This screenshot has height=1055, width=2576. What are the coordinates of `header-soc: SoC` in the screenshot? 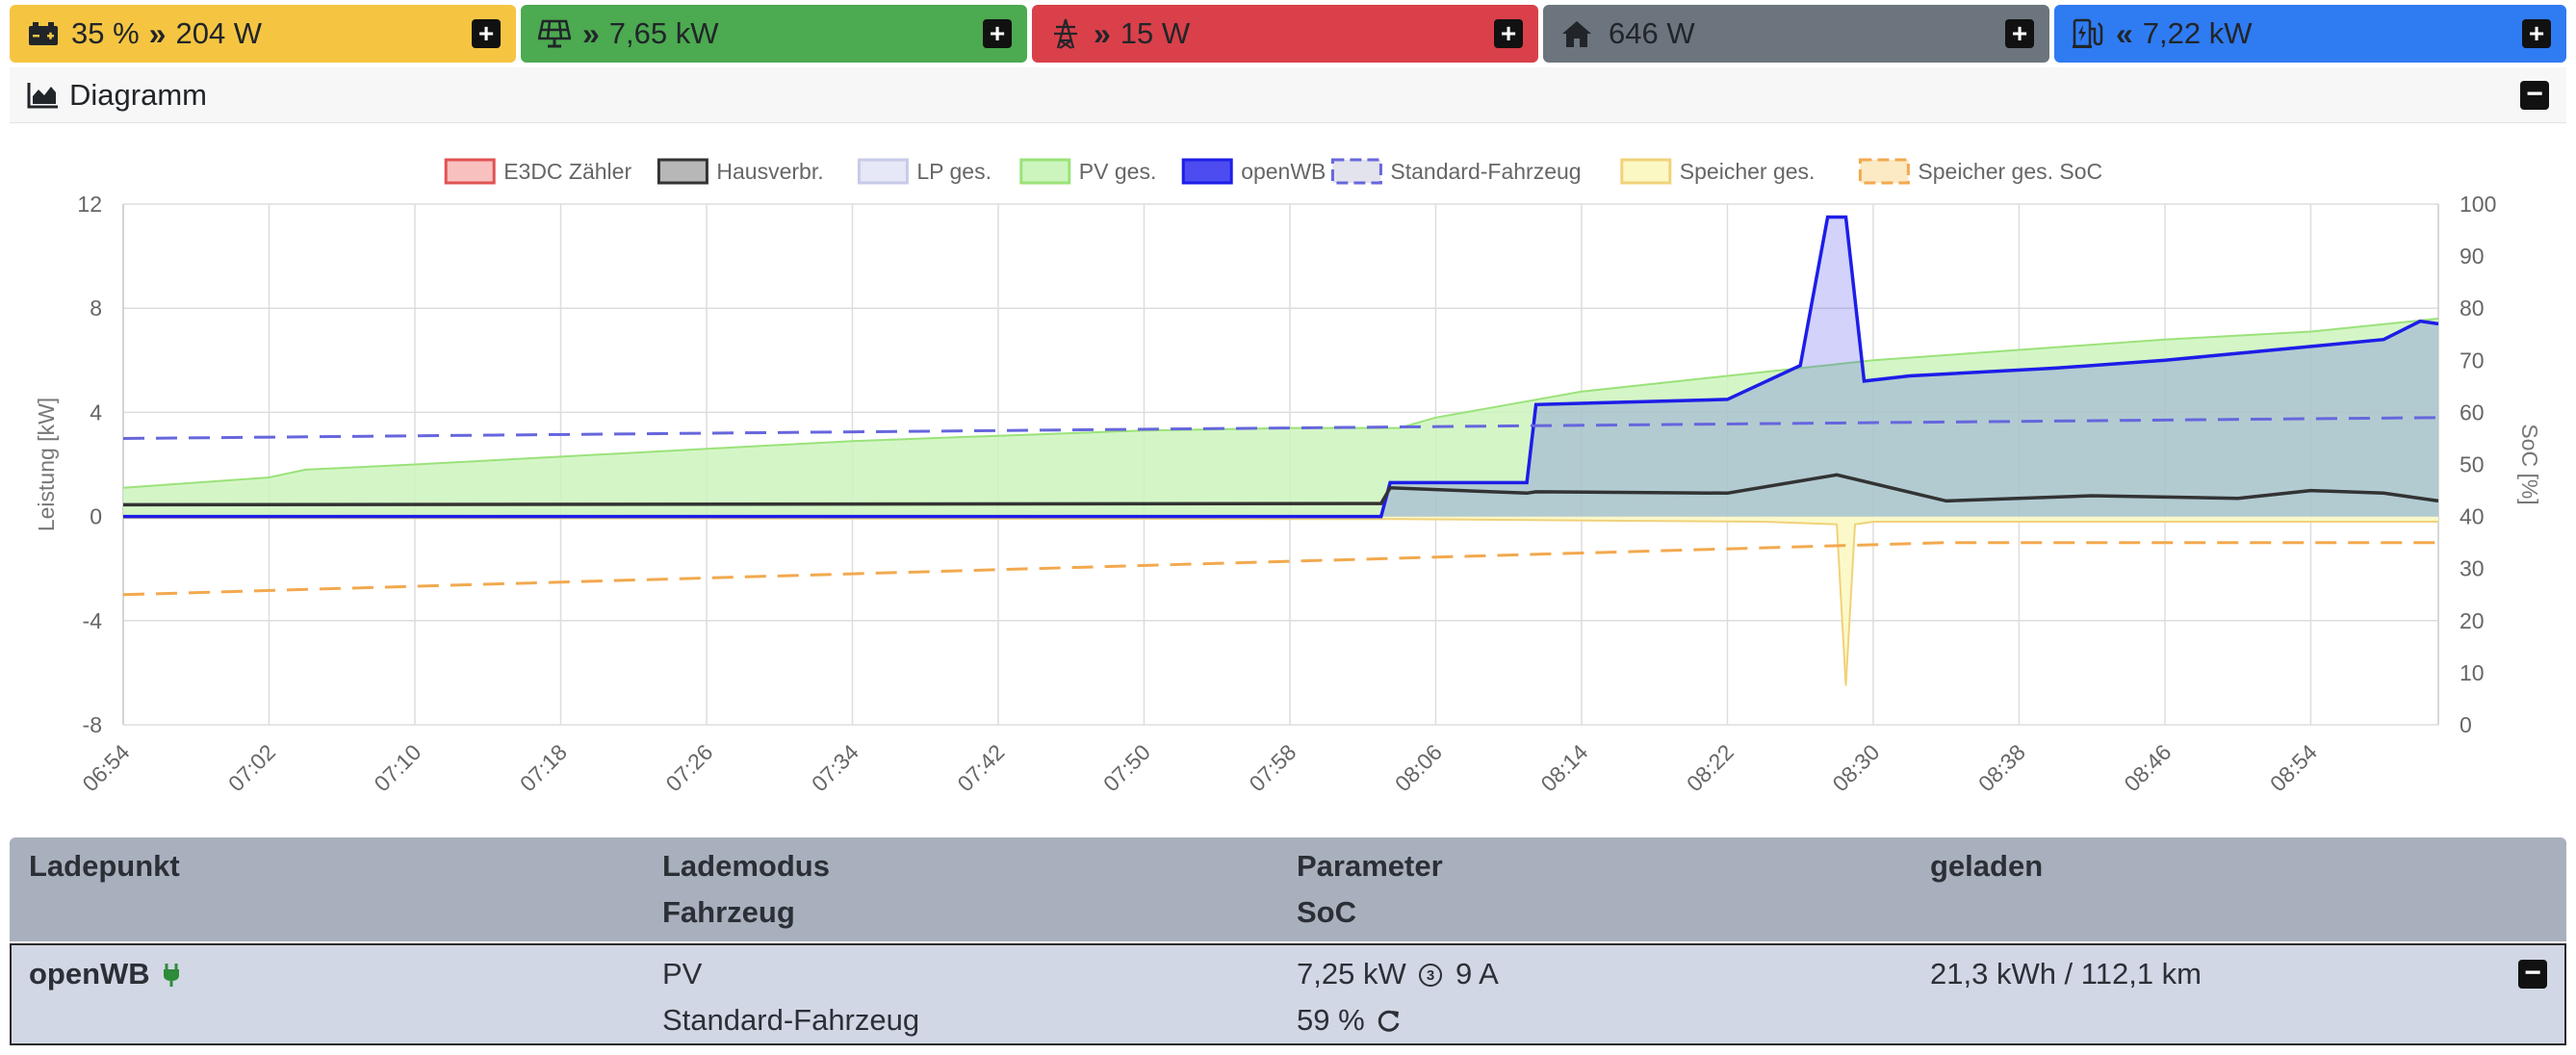 It's located at (1326, 912).